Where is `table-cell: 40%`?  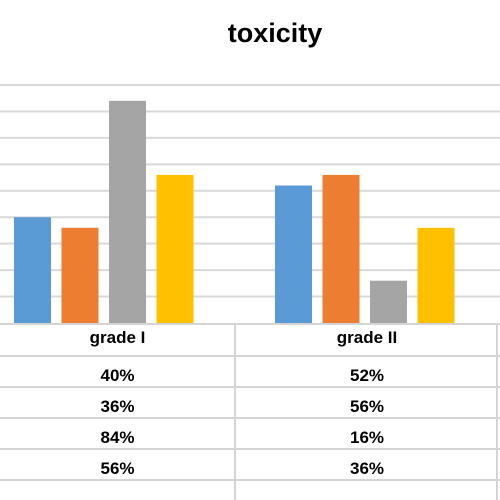
table-cell: 40% is located at coordinates (117, 375).